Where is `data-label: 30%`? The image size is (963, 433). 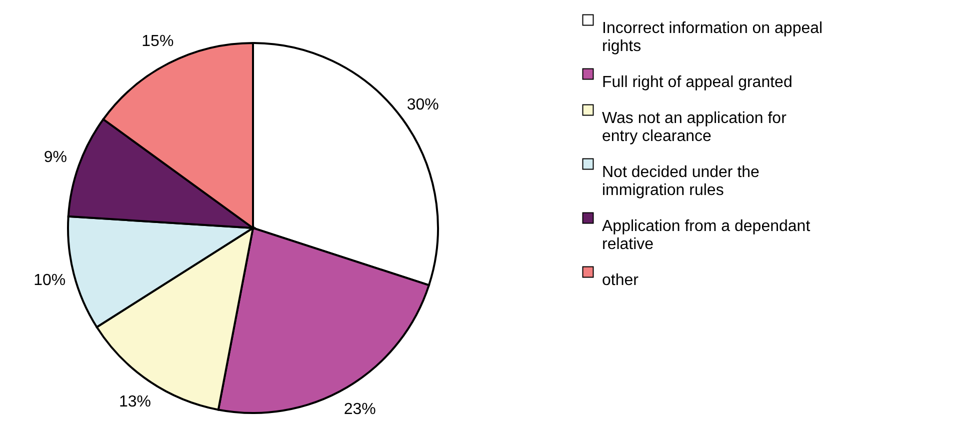 data-label: 30% is located at coordinates (422, 105).